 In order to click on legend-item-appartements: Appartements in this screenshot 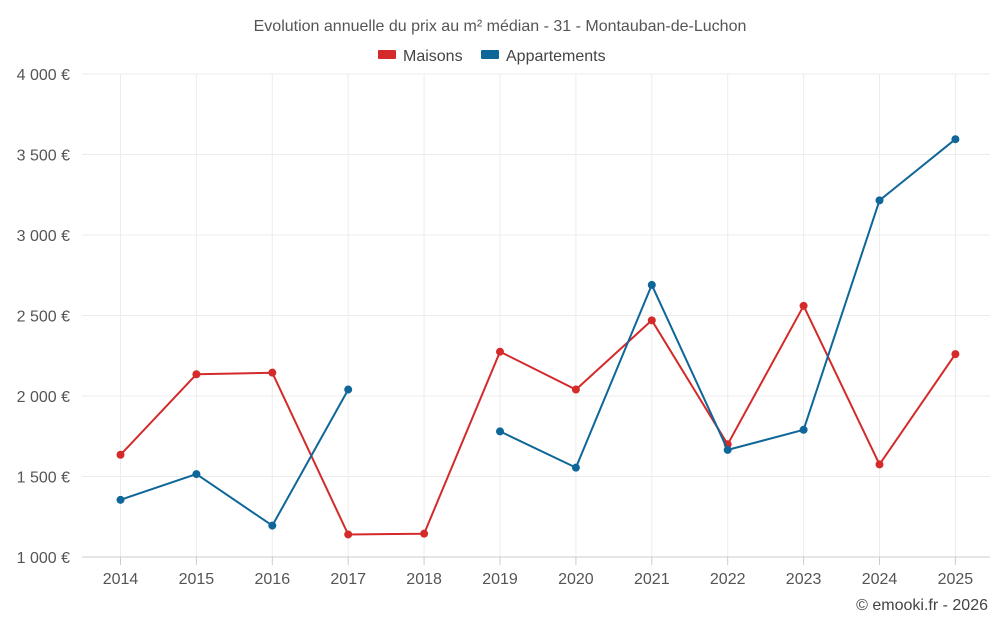, I will do `click(543, 56)`.